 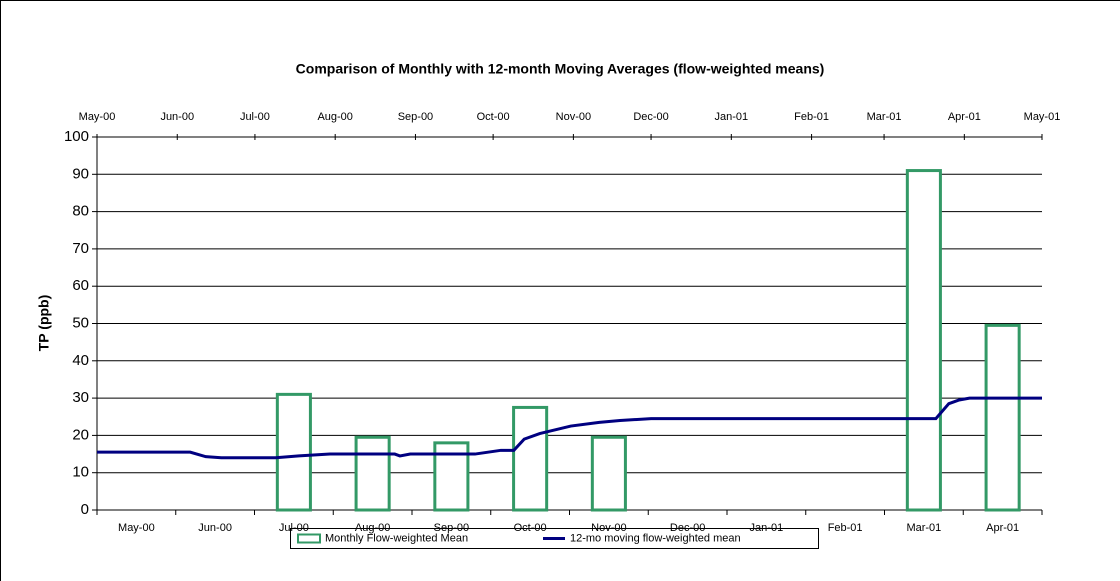 What do you see at coordinates (334, 117) in the screenshot?
I see `x2-tick-label: Aug-00` at bounding box center [334, 117].